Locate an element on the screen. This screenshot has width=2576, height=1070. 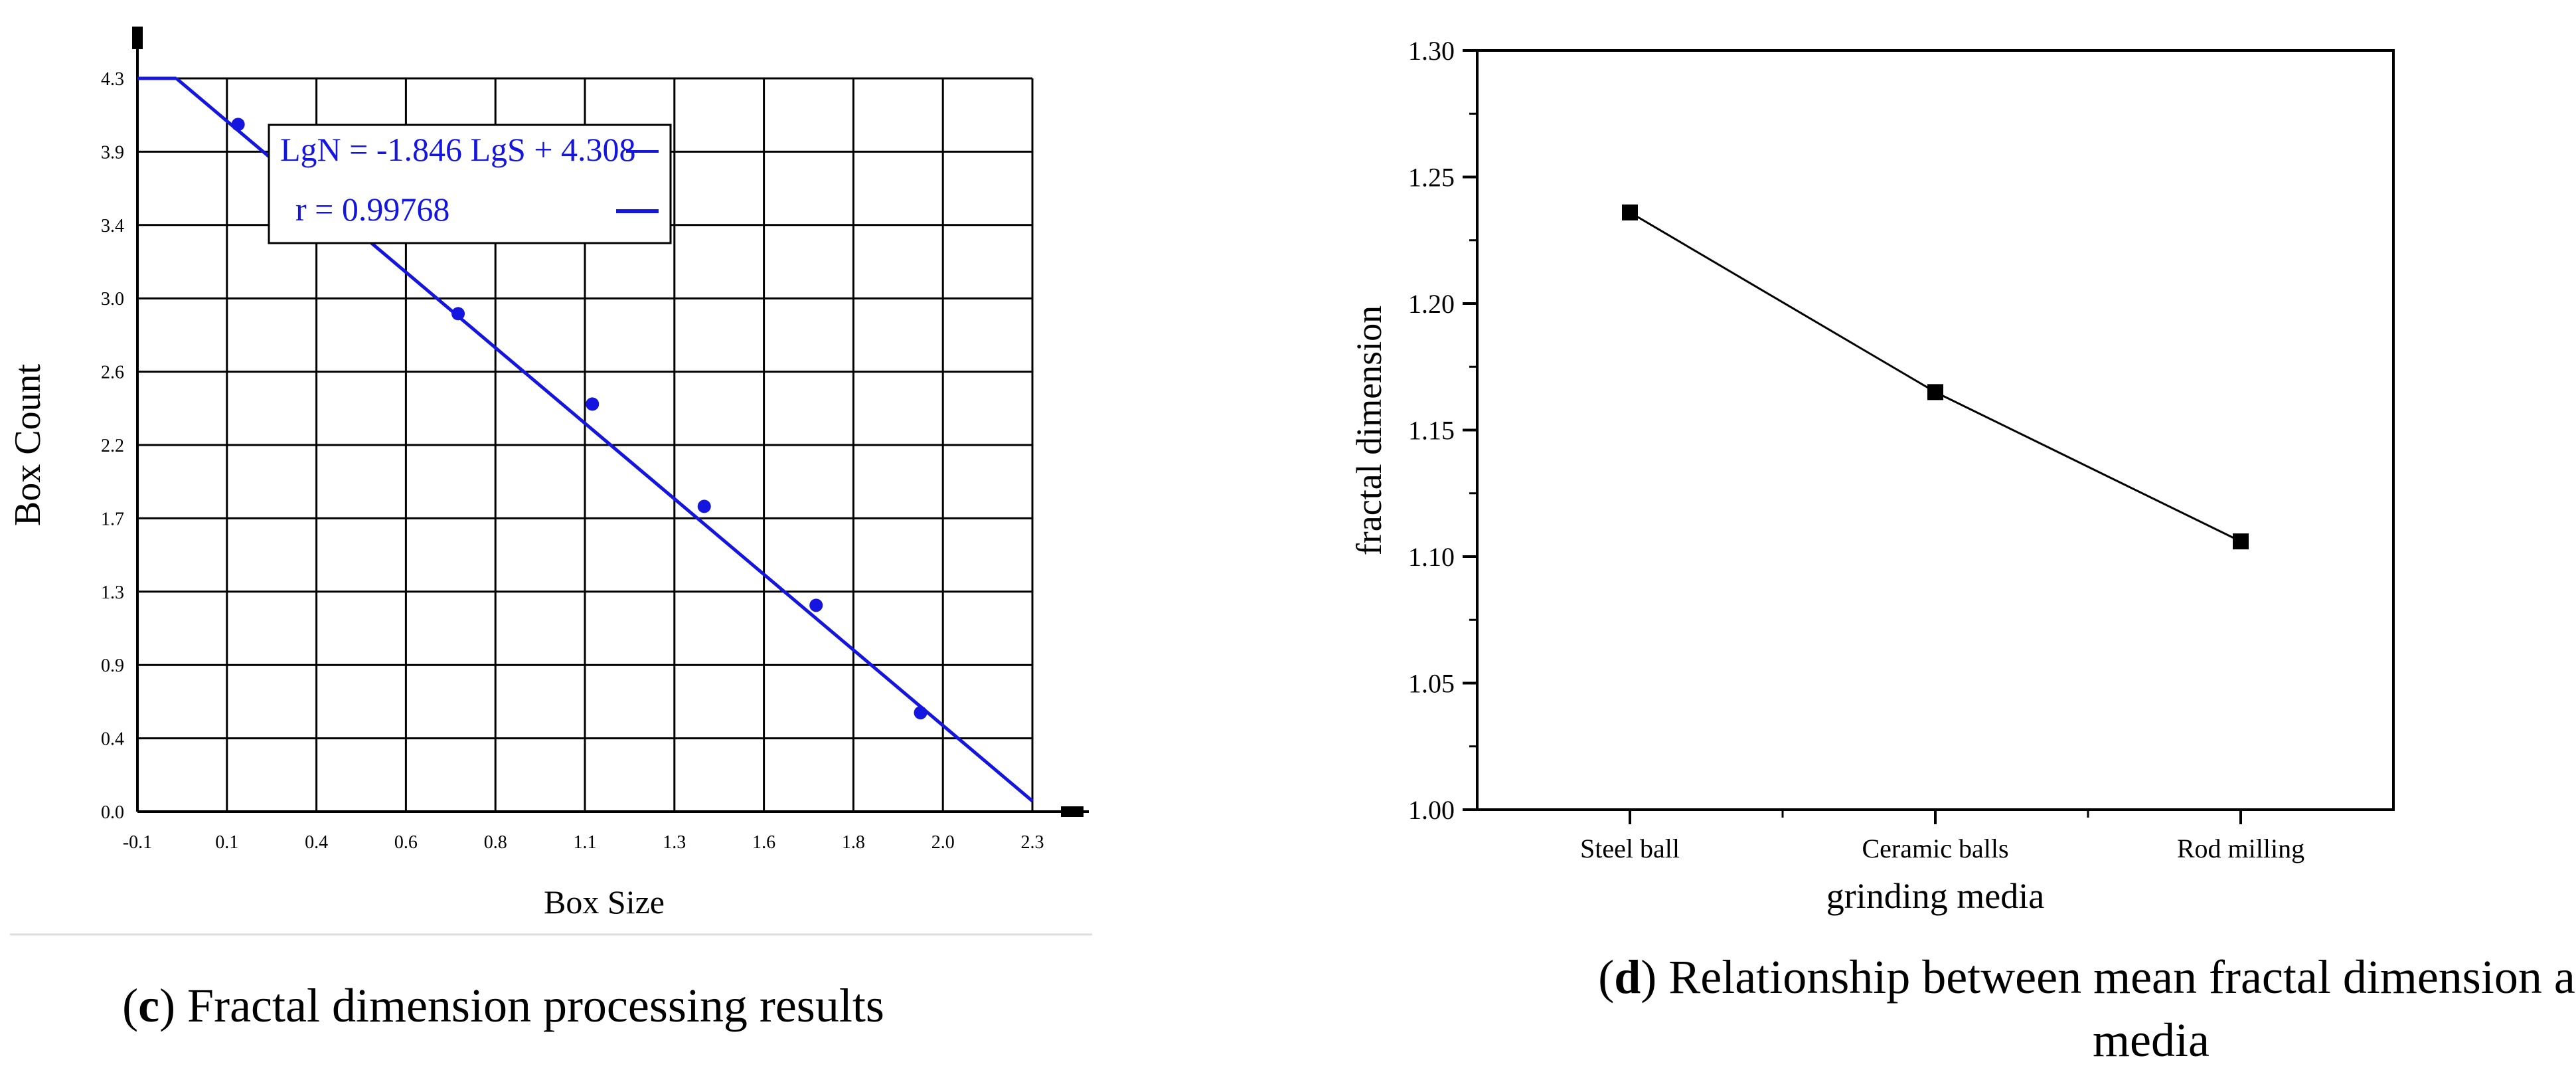
d-x-tick-label: Steel ball is located at coordinates (1630, 849).